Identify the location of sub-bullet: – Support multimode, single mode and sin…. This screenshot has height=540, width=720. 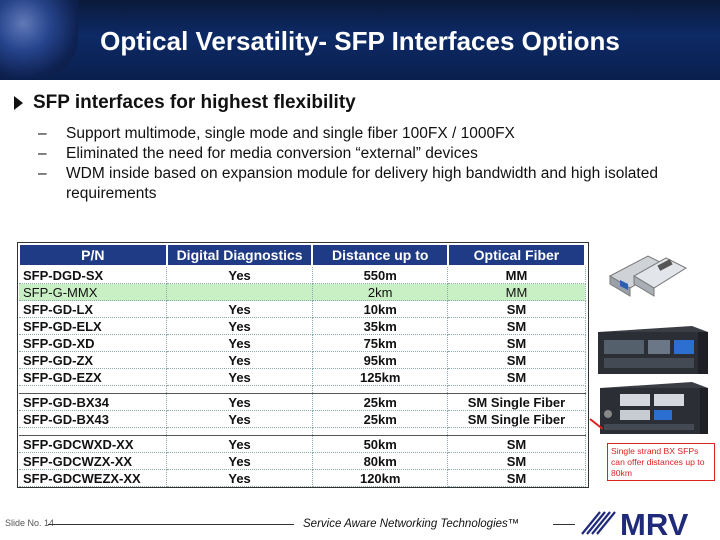
(373, 134).